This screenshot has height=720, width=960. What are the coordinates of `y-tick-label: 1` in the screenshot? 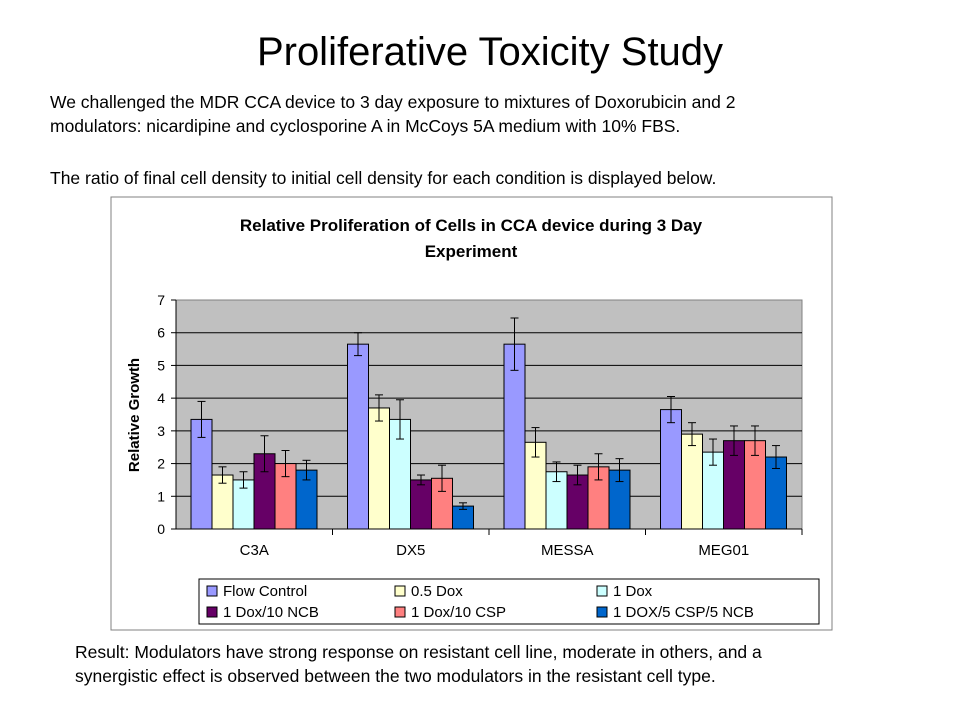 It's located at (161, 496).